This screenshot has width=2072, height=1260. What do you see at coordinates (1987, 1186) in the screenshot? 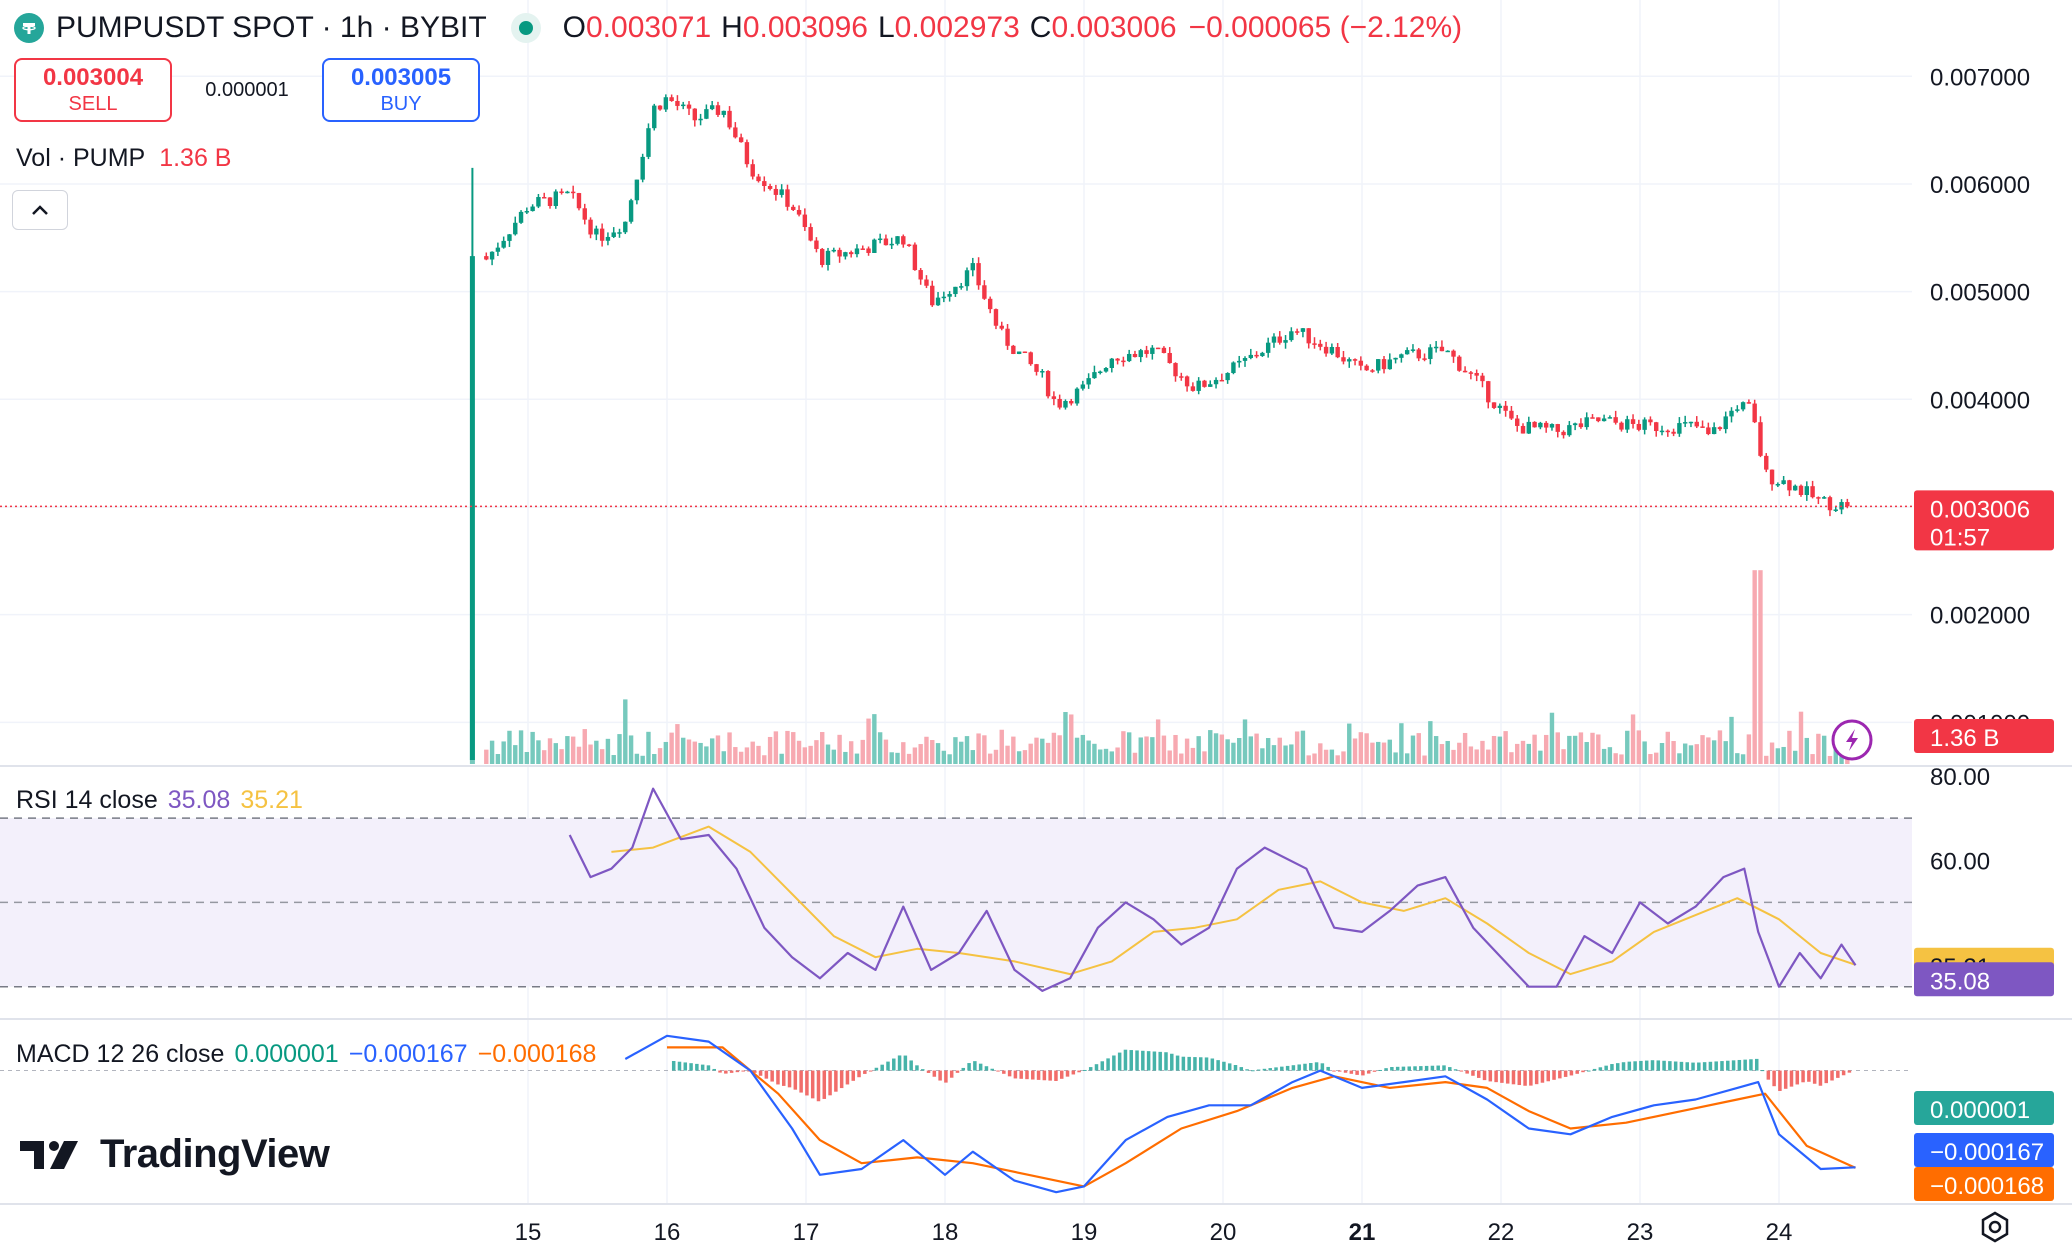
I see `macd-signal-tag-text-0: −0.000168` at bounding box center [1987, 1186].